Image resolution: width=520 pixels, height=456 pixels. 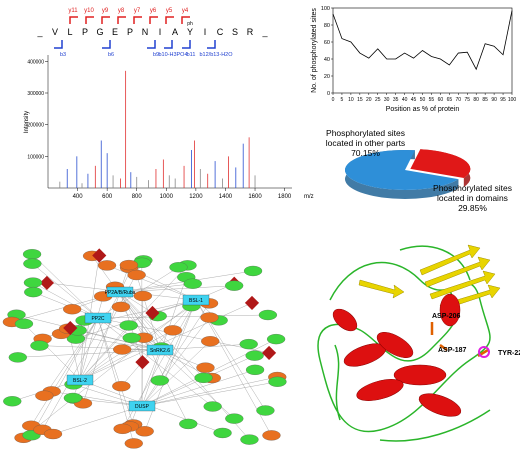 What do you see at coordinates (97, 319) in the screenshot?
I see `hub-label: PP2C` at bounding box center [97, 319].